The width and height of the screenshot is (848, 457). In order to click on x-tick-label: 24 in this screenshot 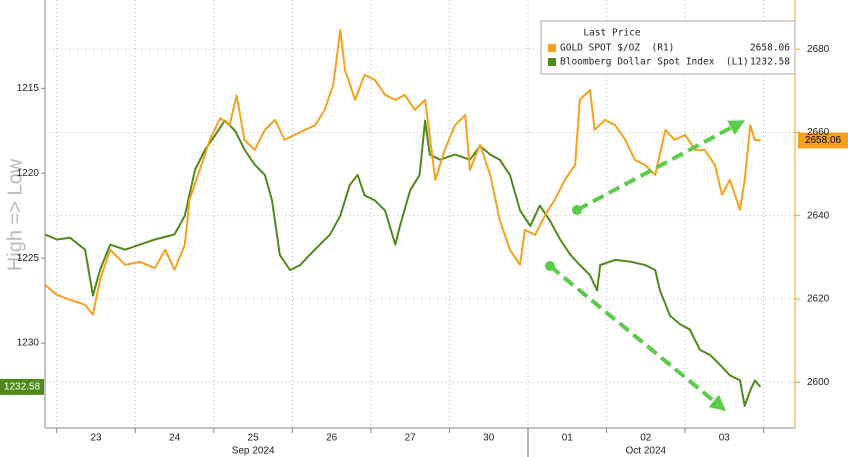, I will do `click(175, 438)`.